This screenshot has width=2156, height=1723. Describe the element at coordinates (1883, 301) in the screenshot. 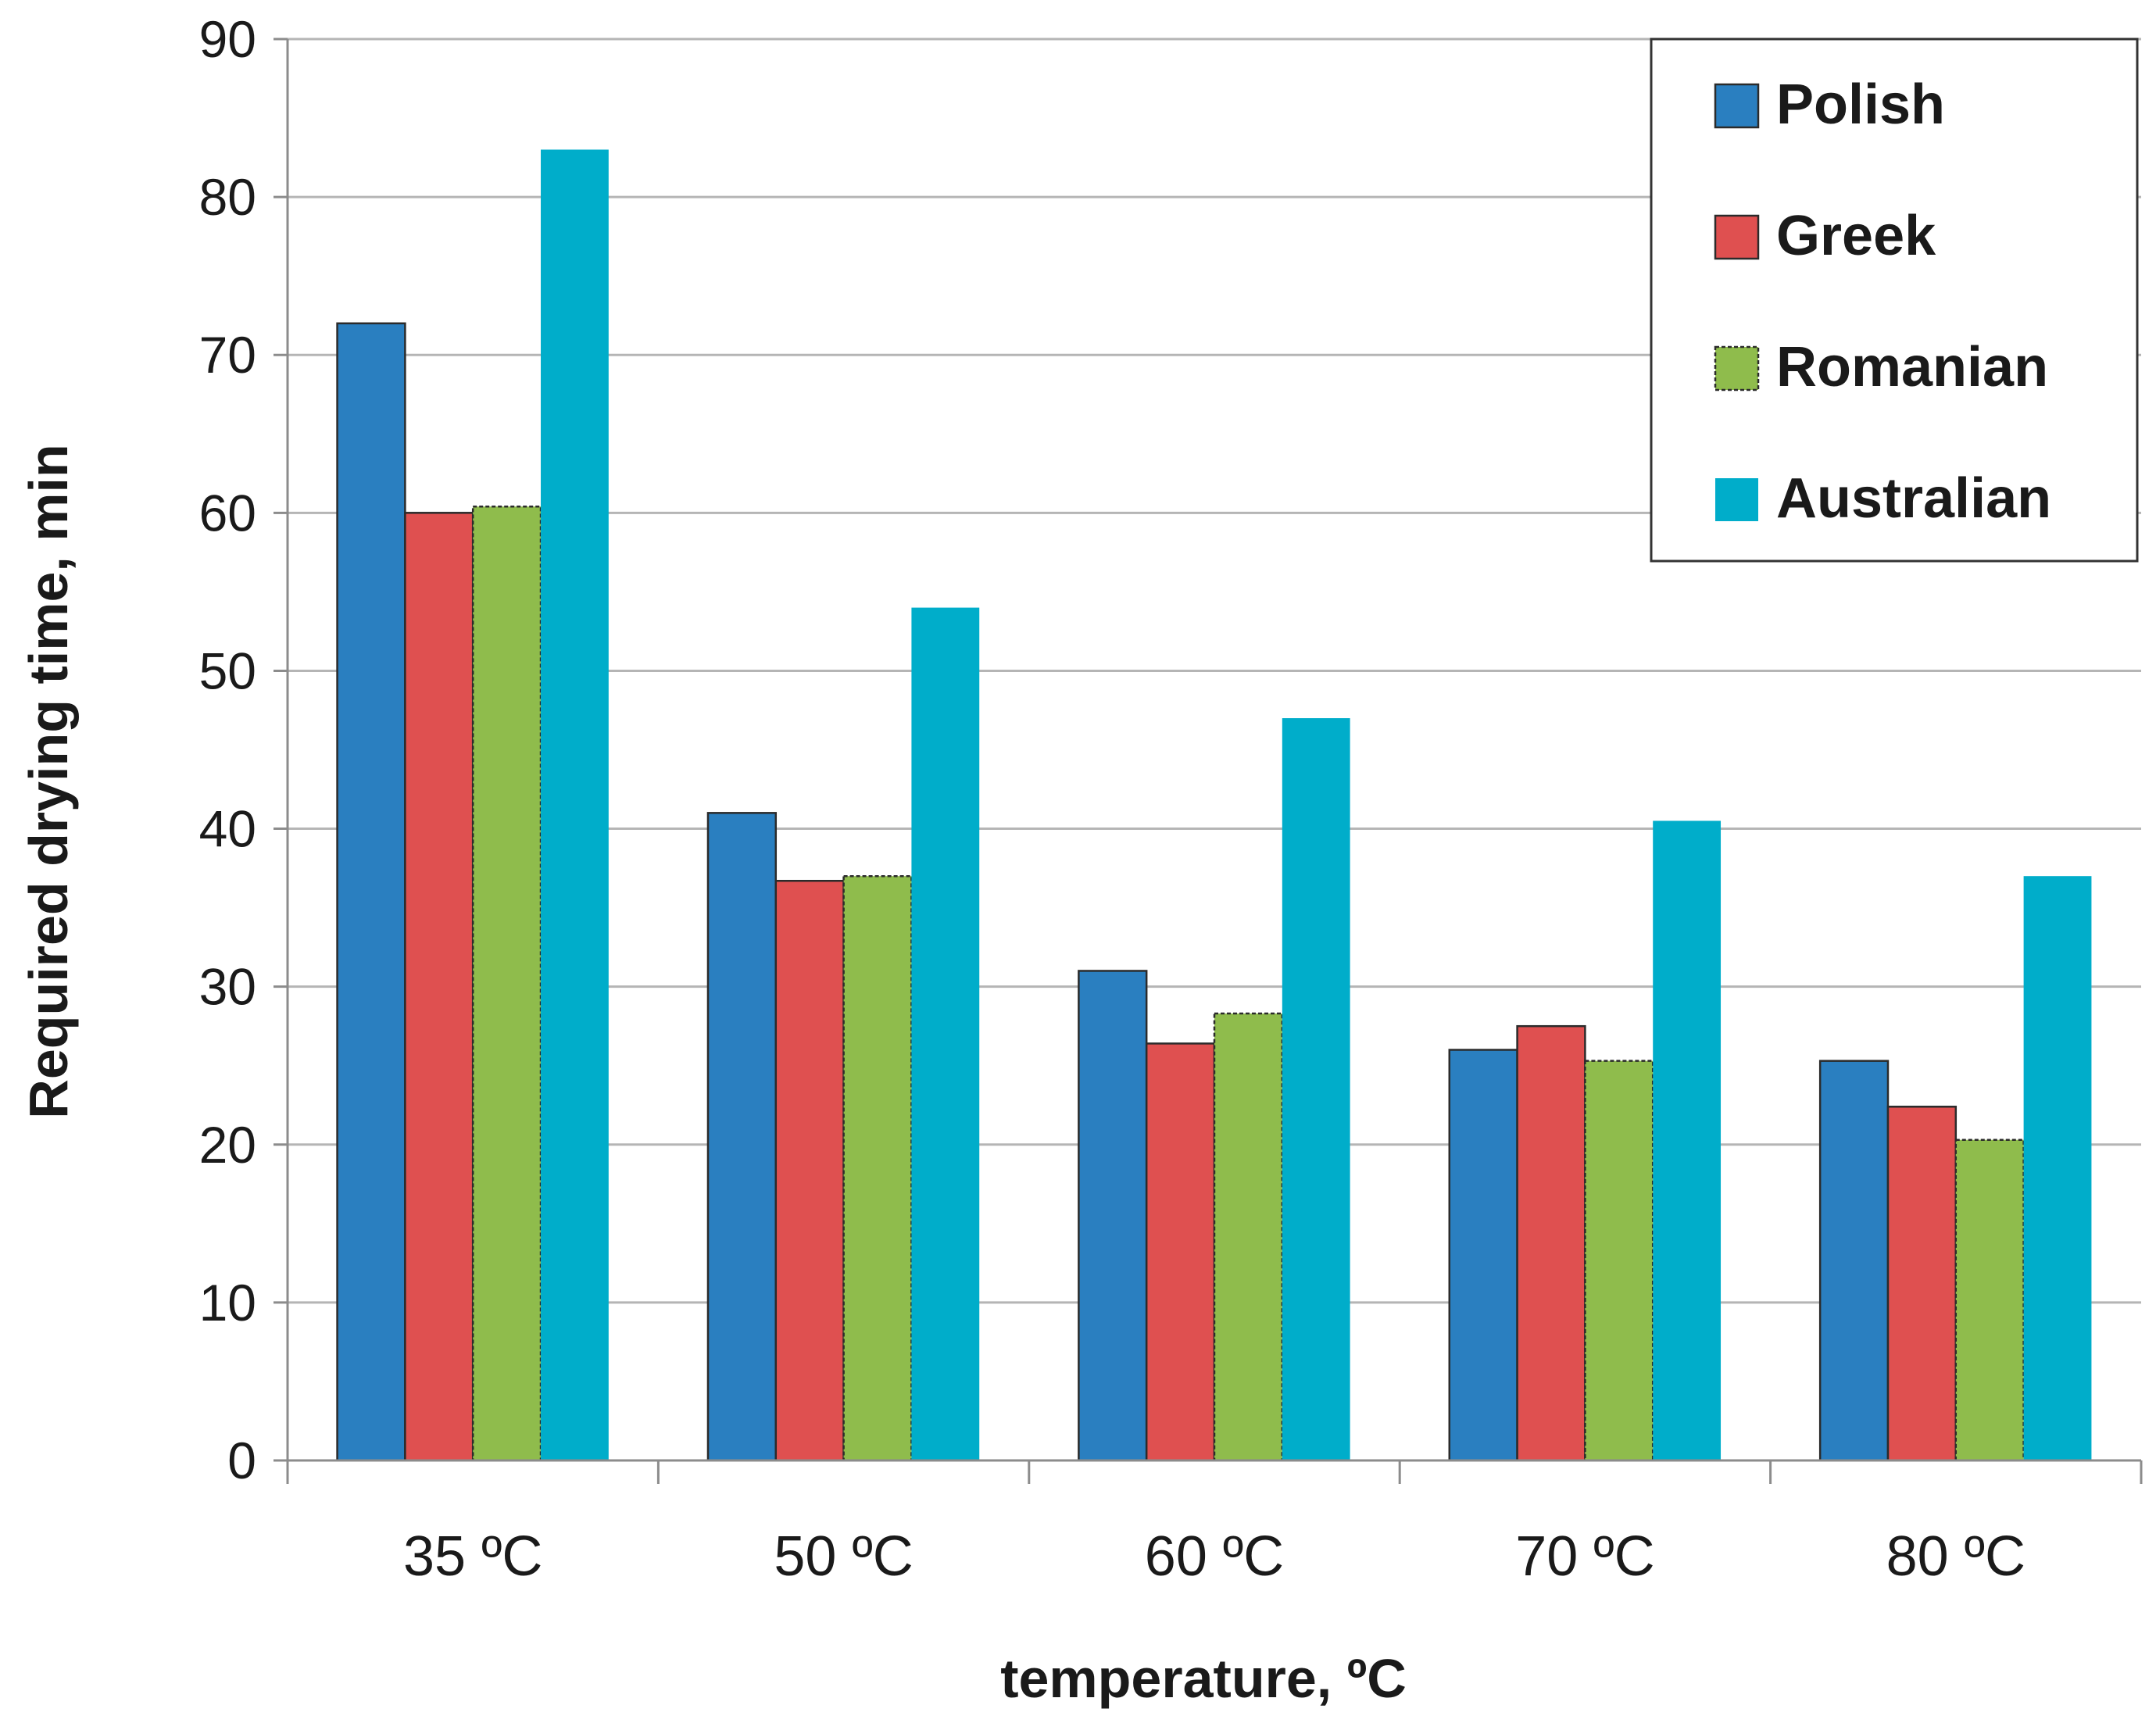

I see `legend-items: Polish Greek Romanian Australian` at that location.